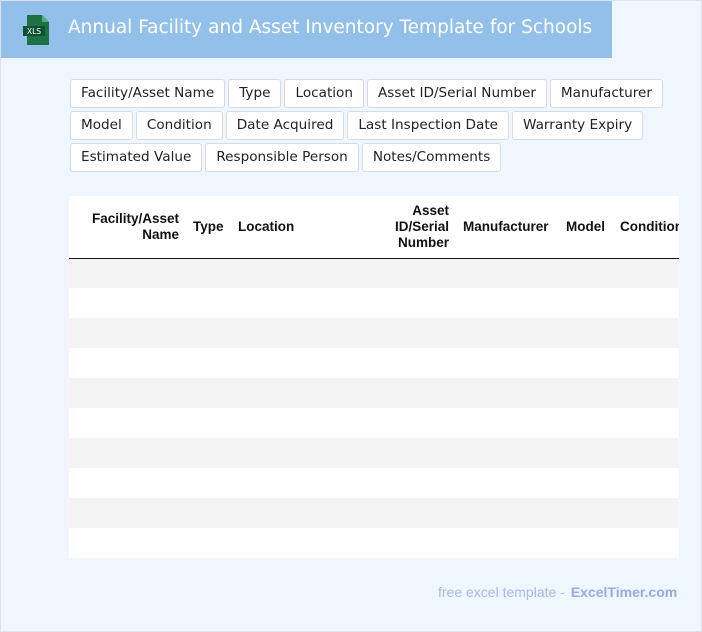  Describe the element at coordinates (136, 157) in the screenshot. I see `column-tag: Estimated Value` at that location.